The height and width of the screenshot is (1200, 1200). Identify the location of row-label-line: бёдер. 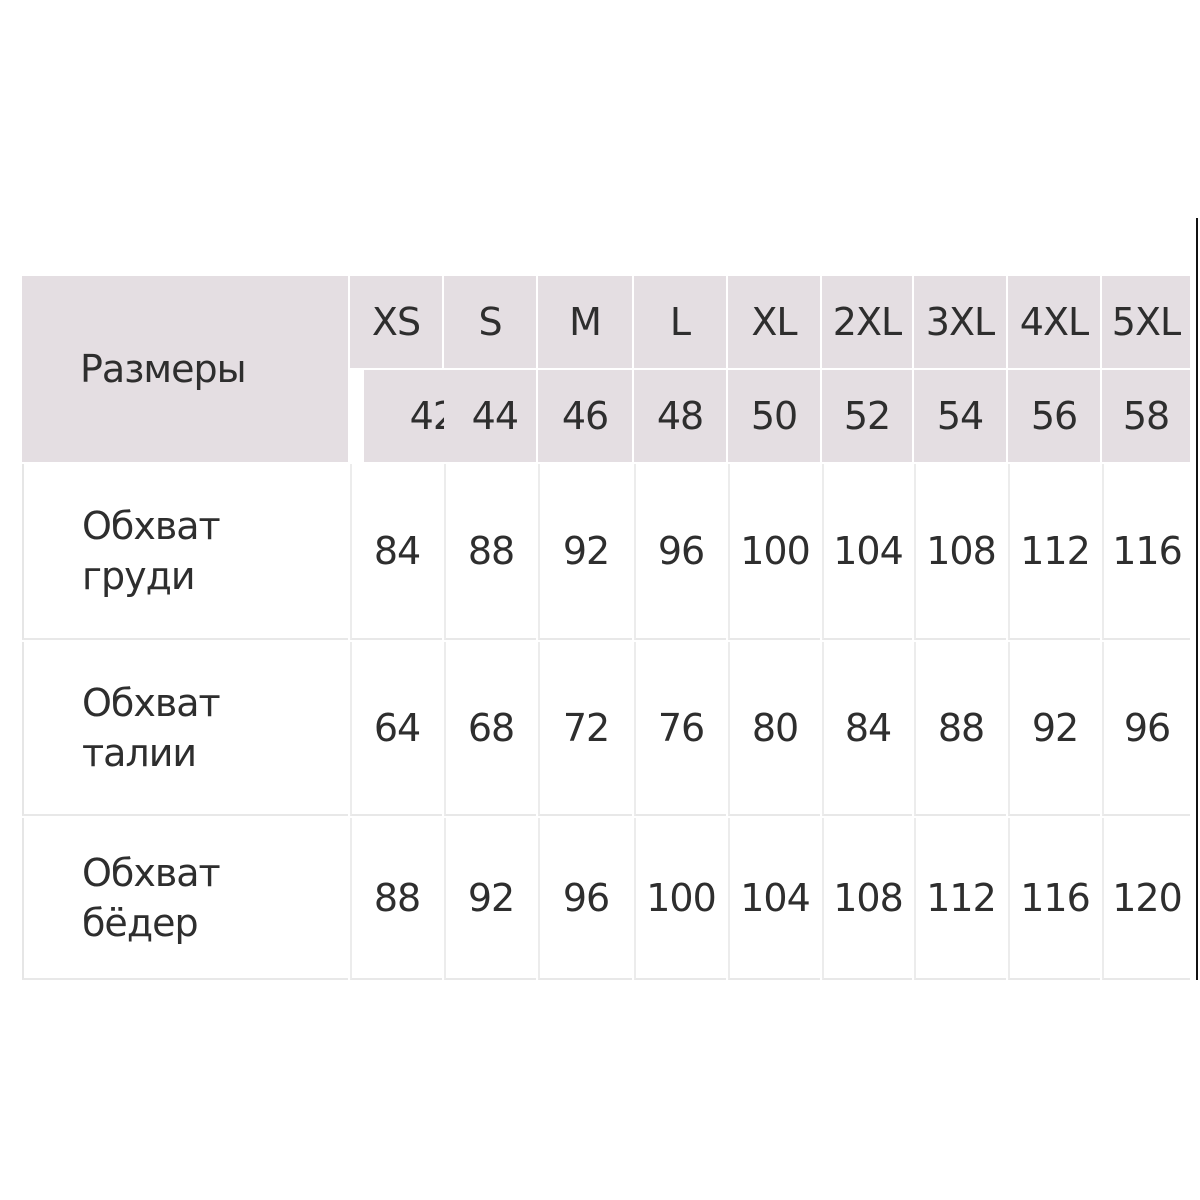
(140, 923).